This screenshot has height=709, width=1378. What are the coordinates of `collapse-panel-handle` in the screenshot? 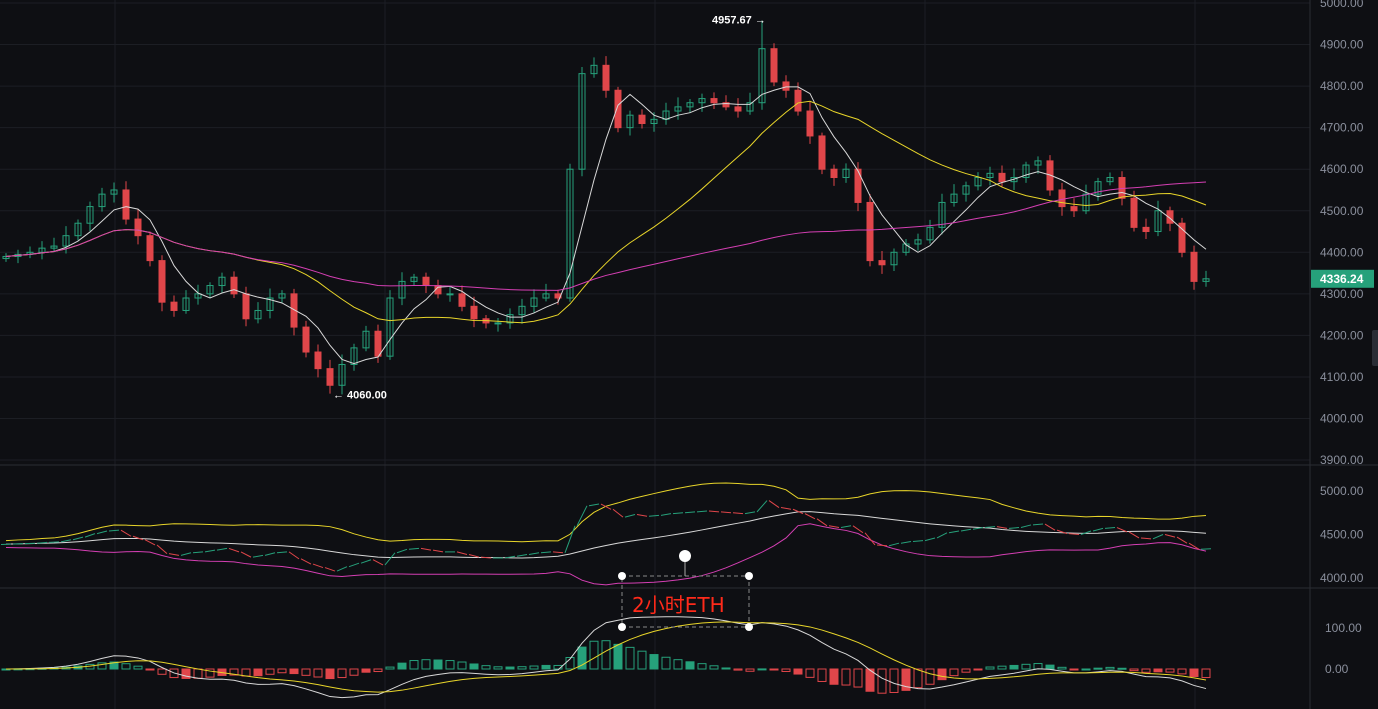 It's located at (1375, 348).